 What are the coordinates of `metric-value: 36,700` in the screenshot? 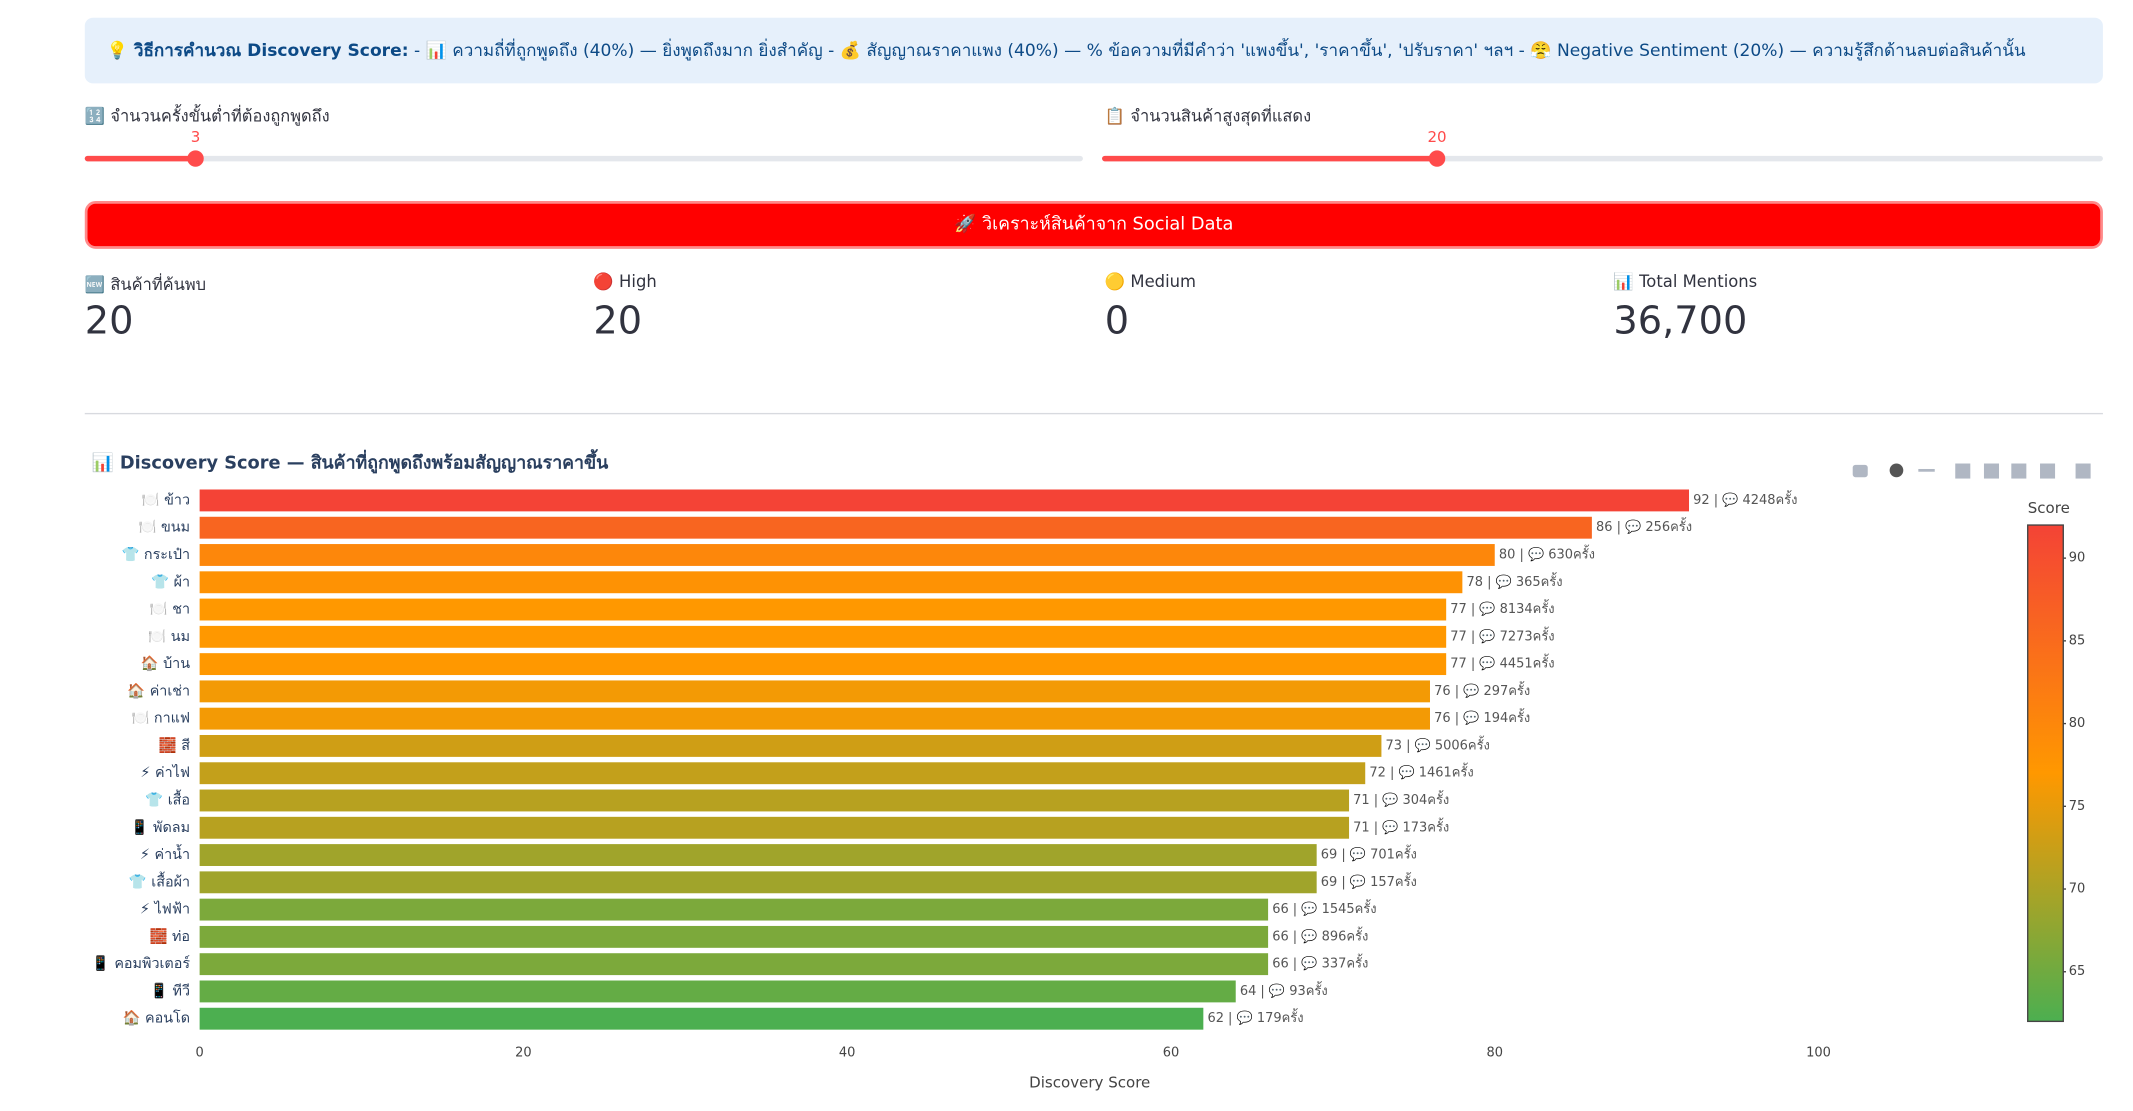 It's located at (1680, 321).